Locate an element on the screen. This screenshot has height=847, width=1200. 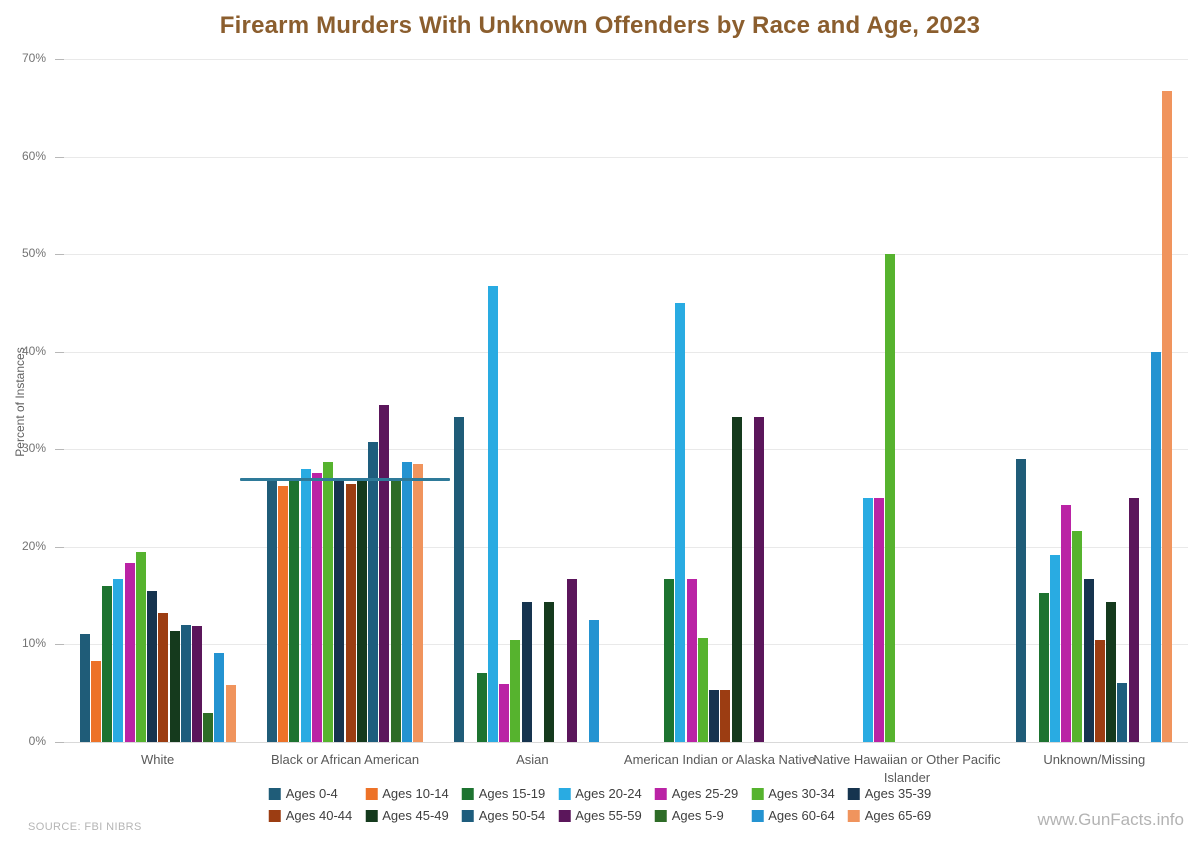
legend-label: Ages 35-39 is located at coordinates (898, 793).